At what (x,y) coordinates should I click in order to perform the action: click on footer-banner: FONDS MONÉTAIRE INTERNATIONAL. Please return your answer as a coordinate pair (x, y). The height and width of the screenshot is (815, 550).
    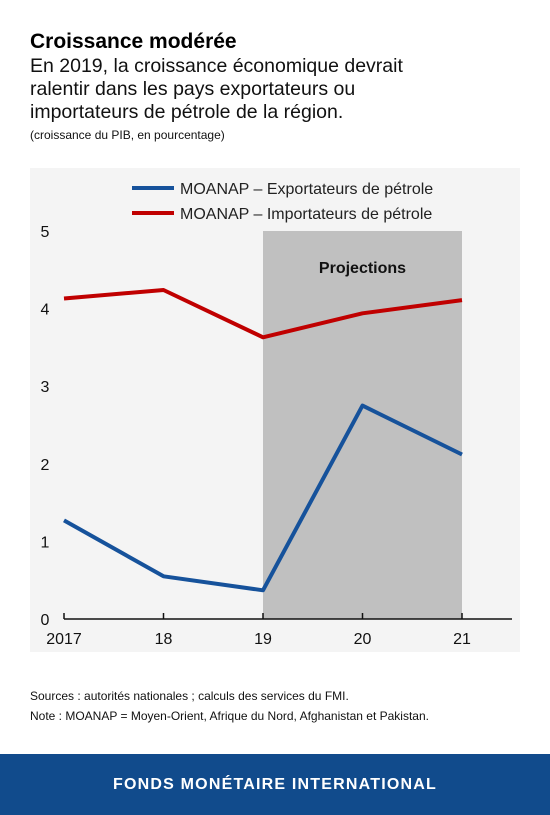
    Looking at the image, I should click on (275, 784).